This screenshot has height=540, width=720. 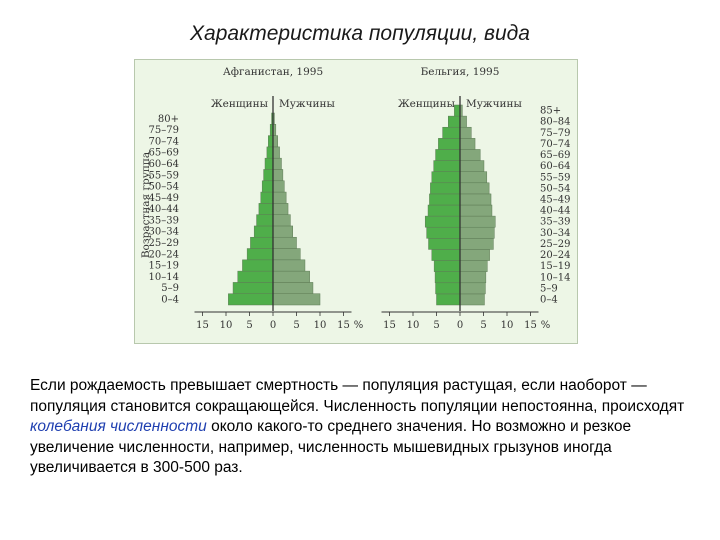 What do you see at coordinates (164, 209) in the screenshot?
I see `age-label-0-8: 40–44` at bounding box center [164, 209].